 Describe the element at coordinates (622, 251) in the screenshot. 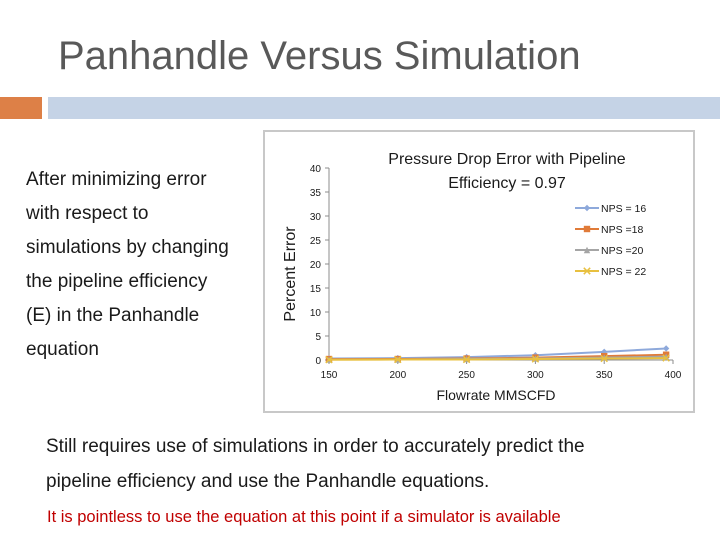

I see `legend-label: NPS =20` at that location.